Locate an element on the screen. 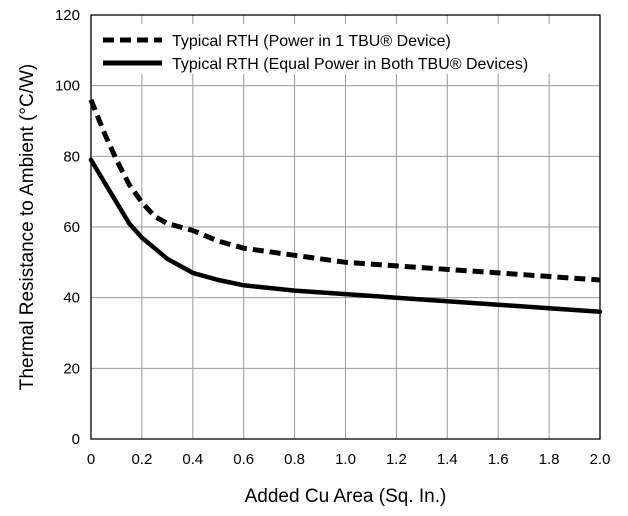 The width and height of the screenshot is (628, 516). x-tick-label: 1.0 is located at coordinates (345, 459).